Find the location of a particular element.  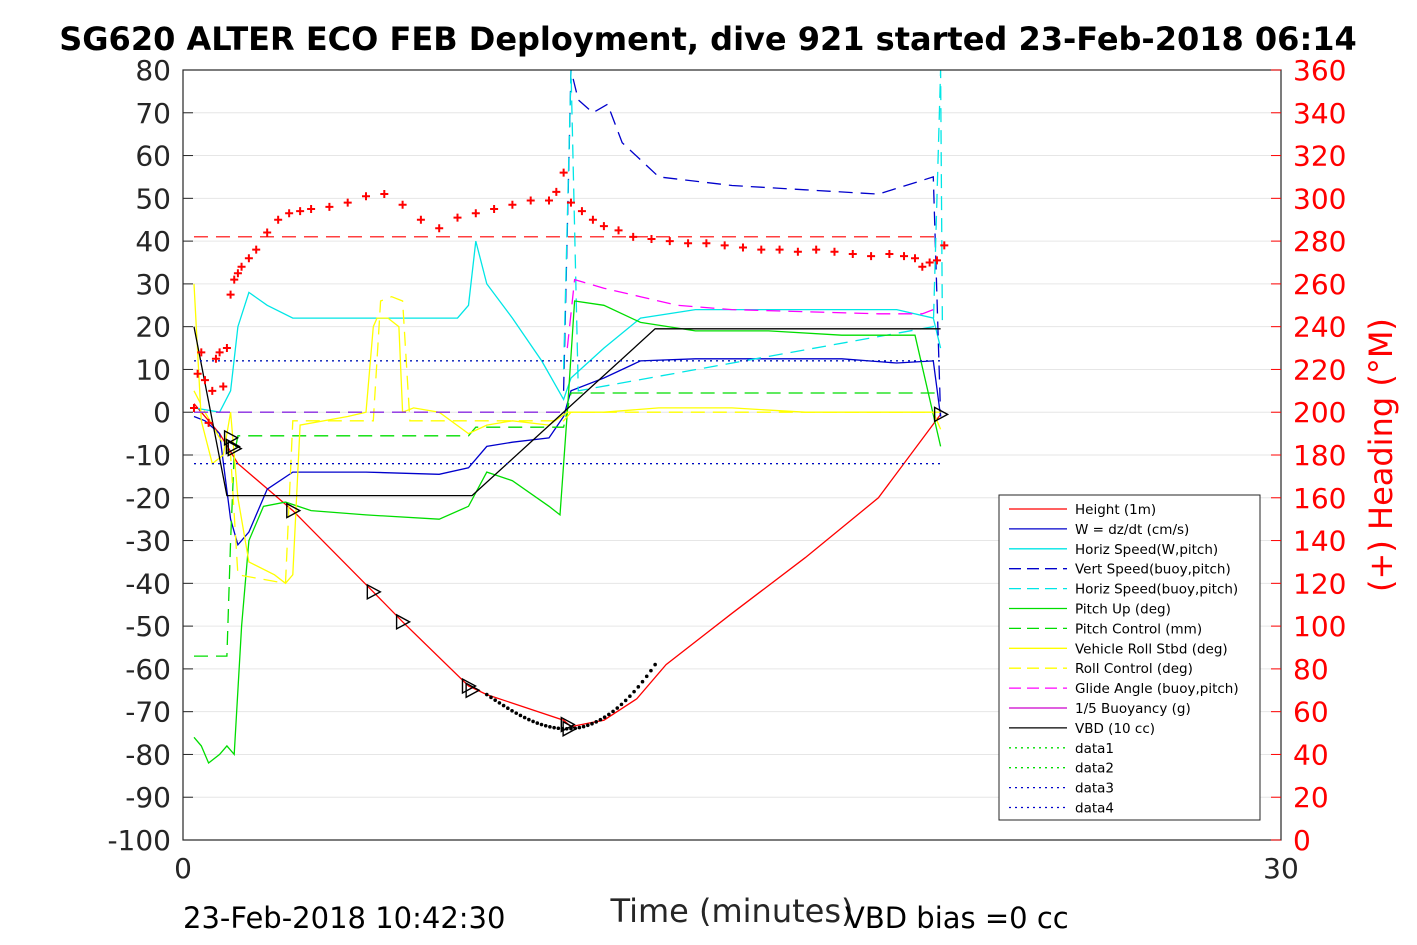

right-tick-label: 40 is located at coordinates (1311, 754).